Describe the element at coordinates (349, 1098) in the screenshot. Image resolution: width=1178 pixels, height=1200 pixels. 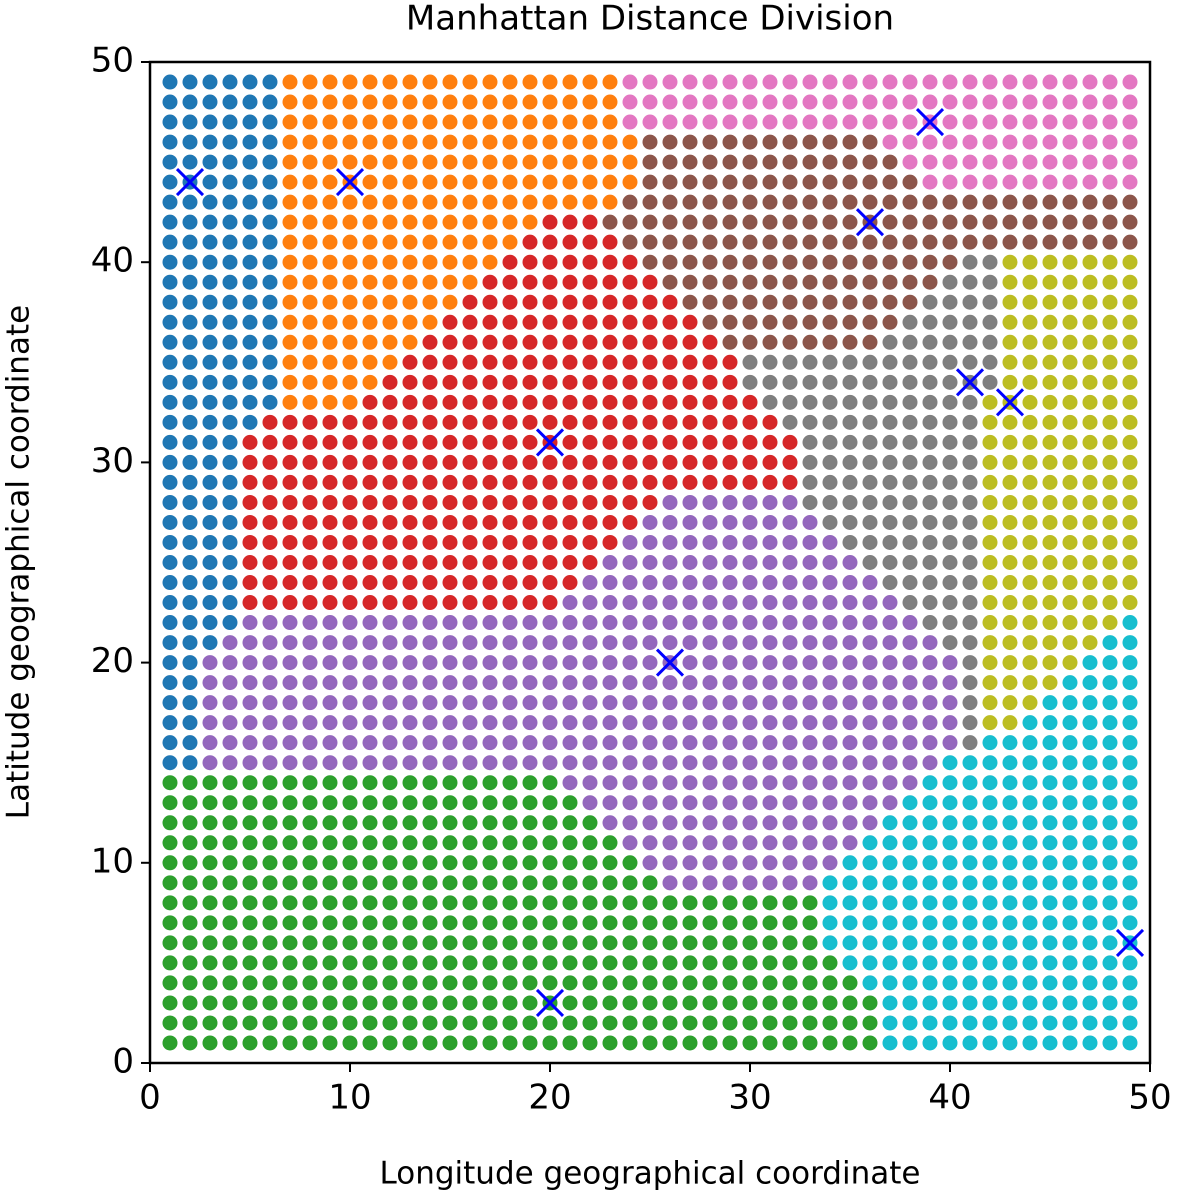
I see `x-tick-label: 10` at that location.